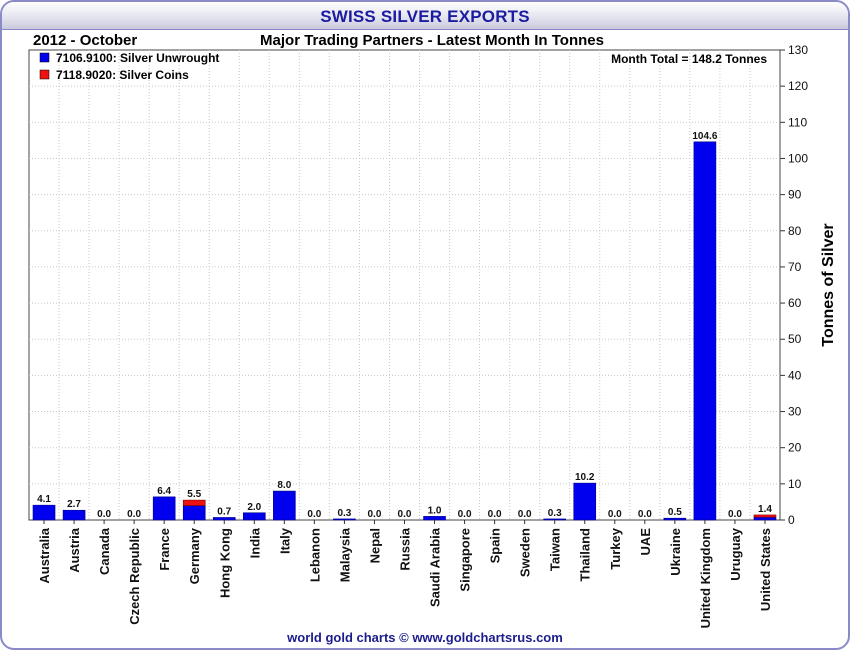  Describe the element at coordinates (284, 485) in the screenshot. I see `bar-data-label: 8.0` at that location.